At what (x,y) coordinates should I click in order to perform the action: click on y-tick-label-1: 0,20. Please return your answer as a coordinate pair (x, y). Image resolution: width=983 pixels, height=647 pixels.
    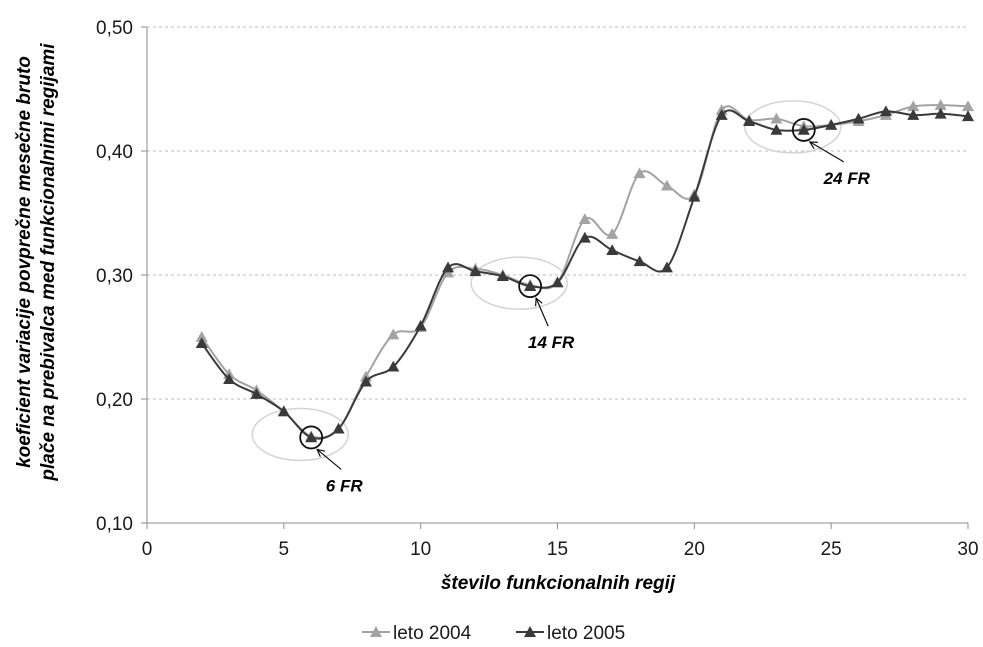
    Looking at the image, I should click on (114, 400).